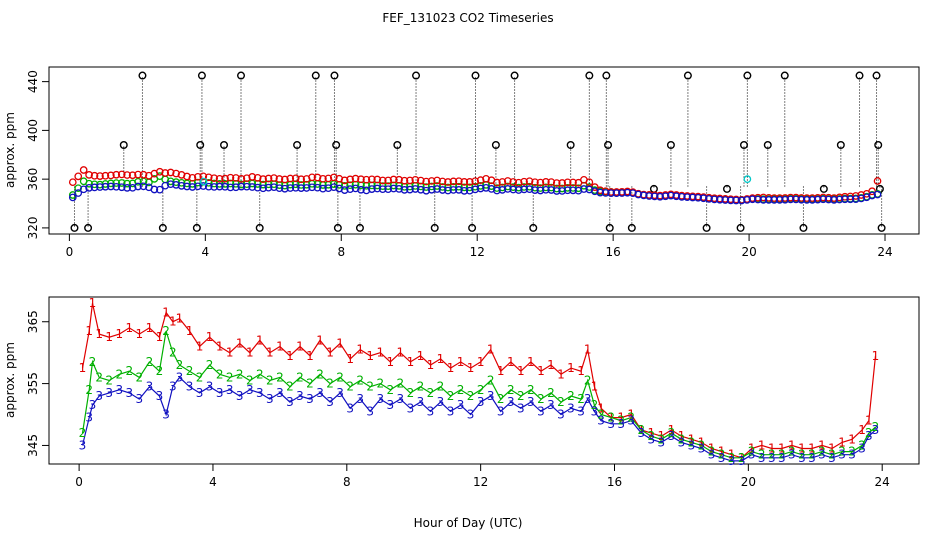  Describe the element at coordinates (477, 252) in the screenshot. I see `top-x-tick-label: 12` at that location.